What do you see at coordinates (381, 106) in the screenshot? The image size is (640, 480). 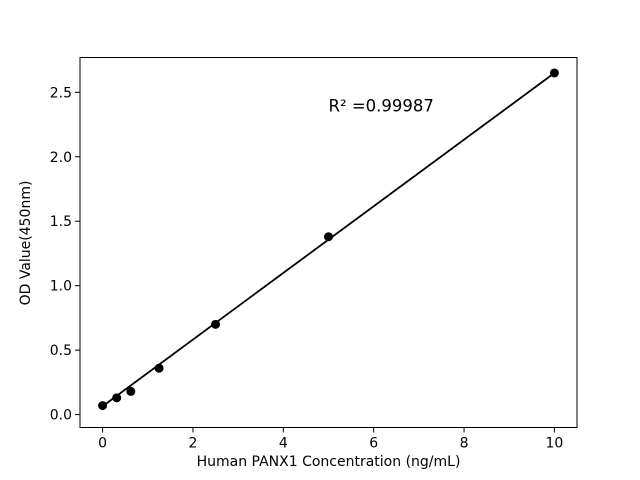 I see `r-squared-annotation: R² =0.99987` at bounding box center [381, 106].